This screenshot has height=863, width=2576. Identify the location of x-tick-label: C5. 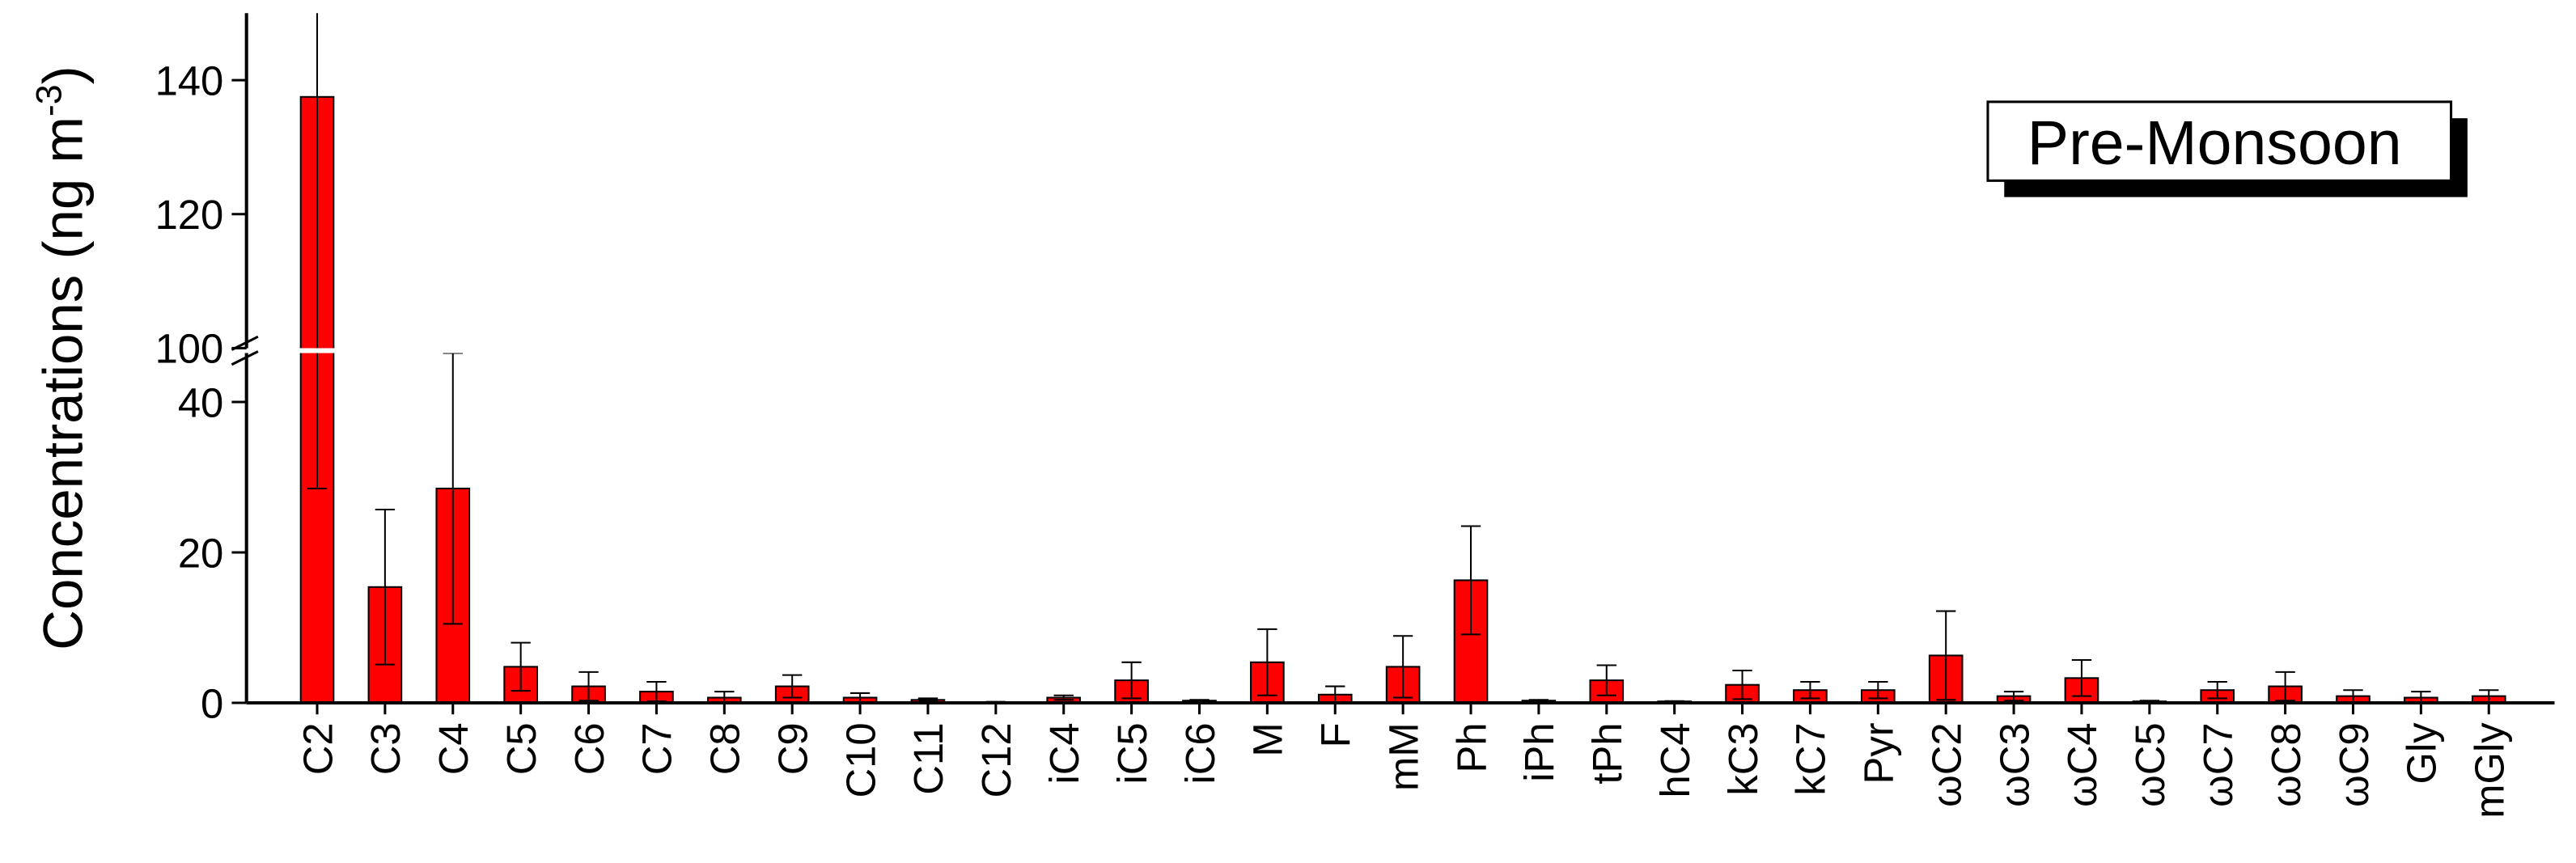
(521, 748).